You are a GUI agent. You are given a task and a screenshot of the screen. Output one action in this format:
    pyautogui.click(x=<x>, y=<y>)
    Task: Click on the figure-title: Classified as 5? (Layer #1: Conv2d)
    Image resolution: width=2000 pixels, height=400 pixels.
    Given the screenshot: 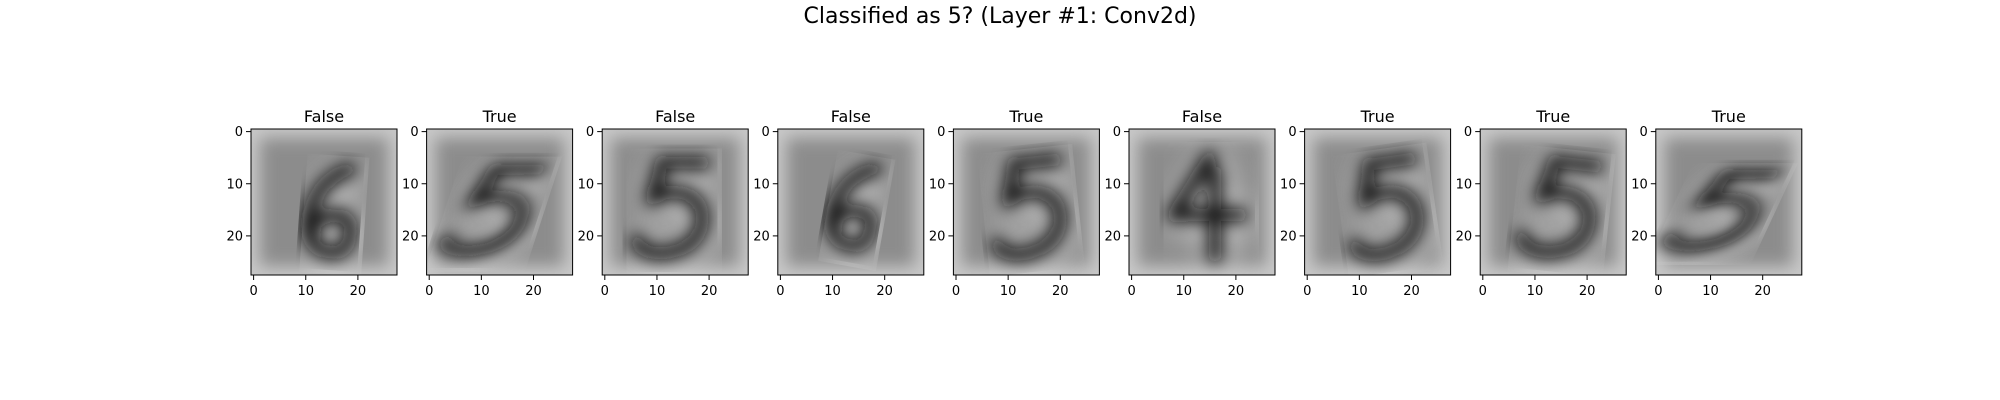 What is the action you would take?
    pyautogui.click(x=1000, y=16)
    